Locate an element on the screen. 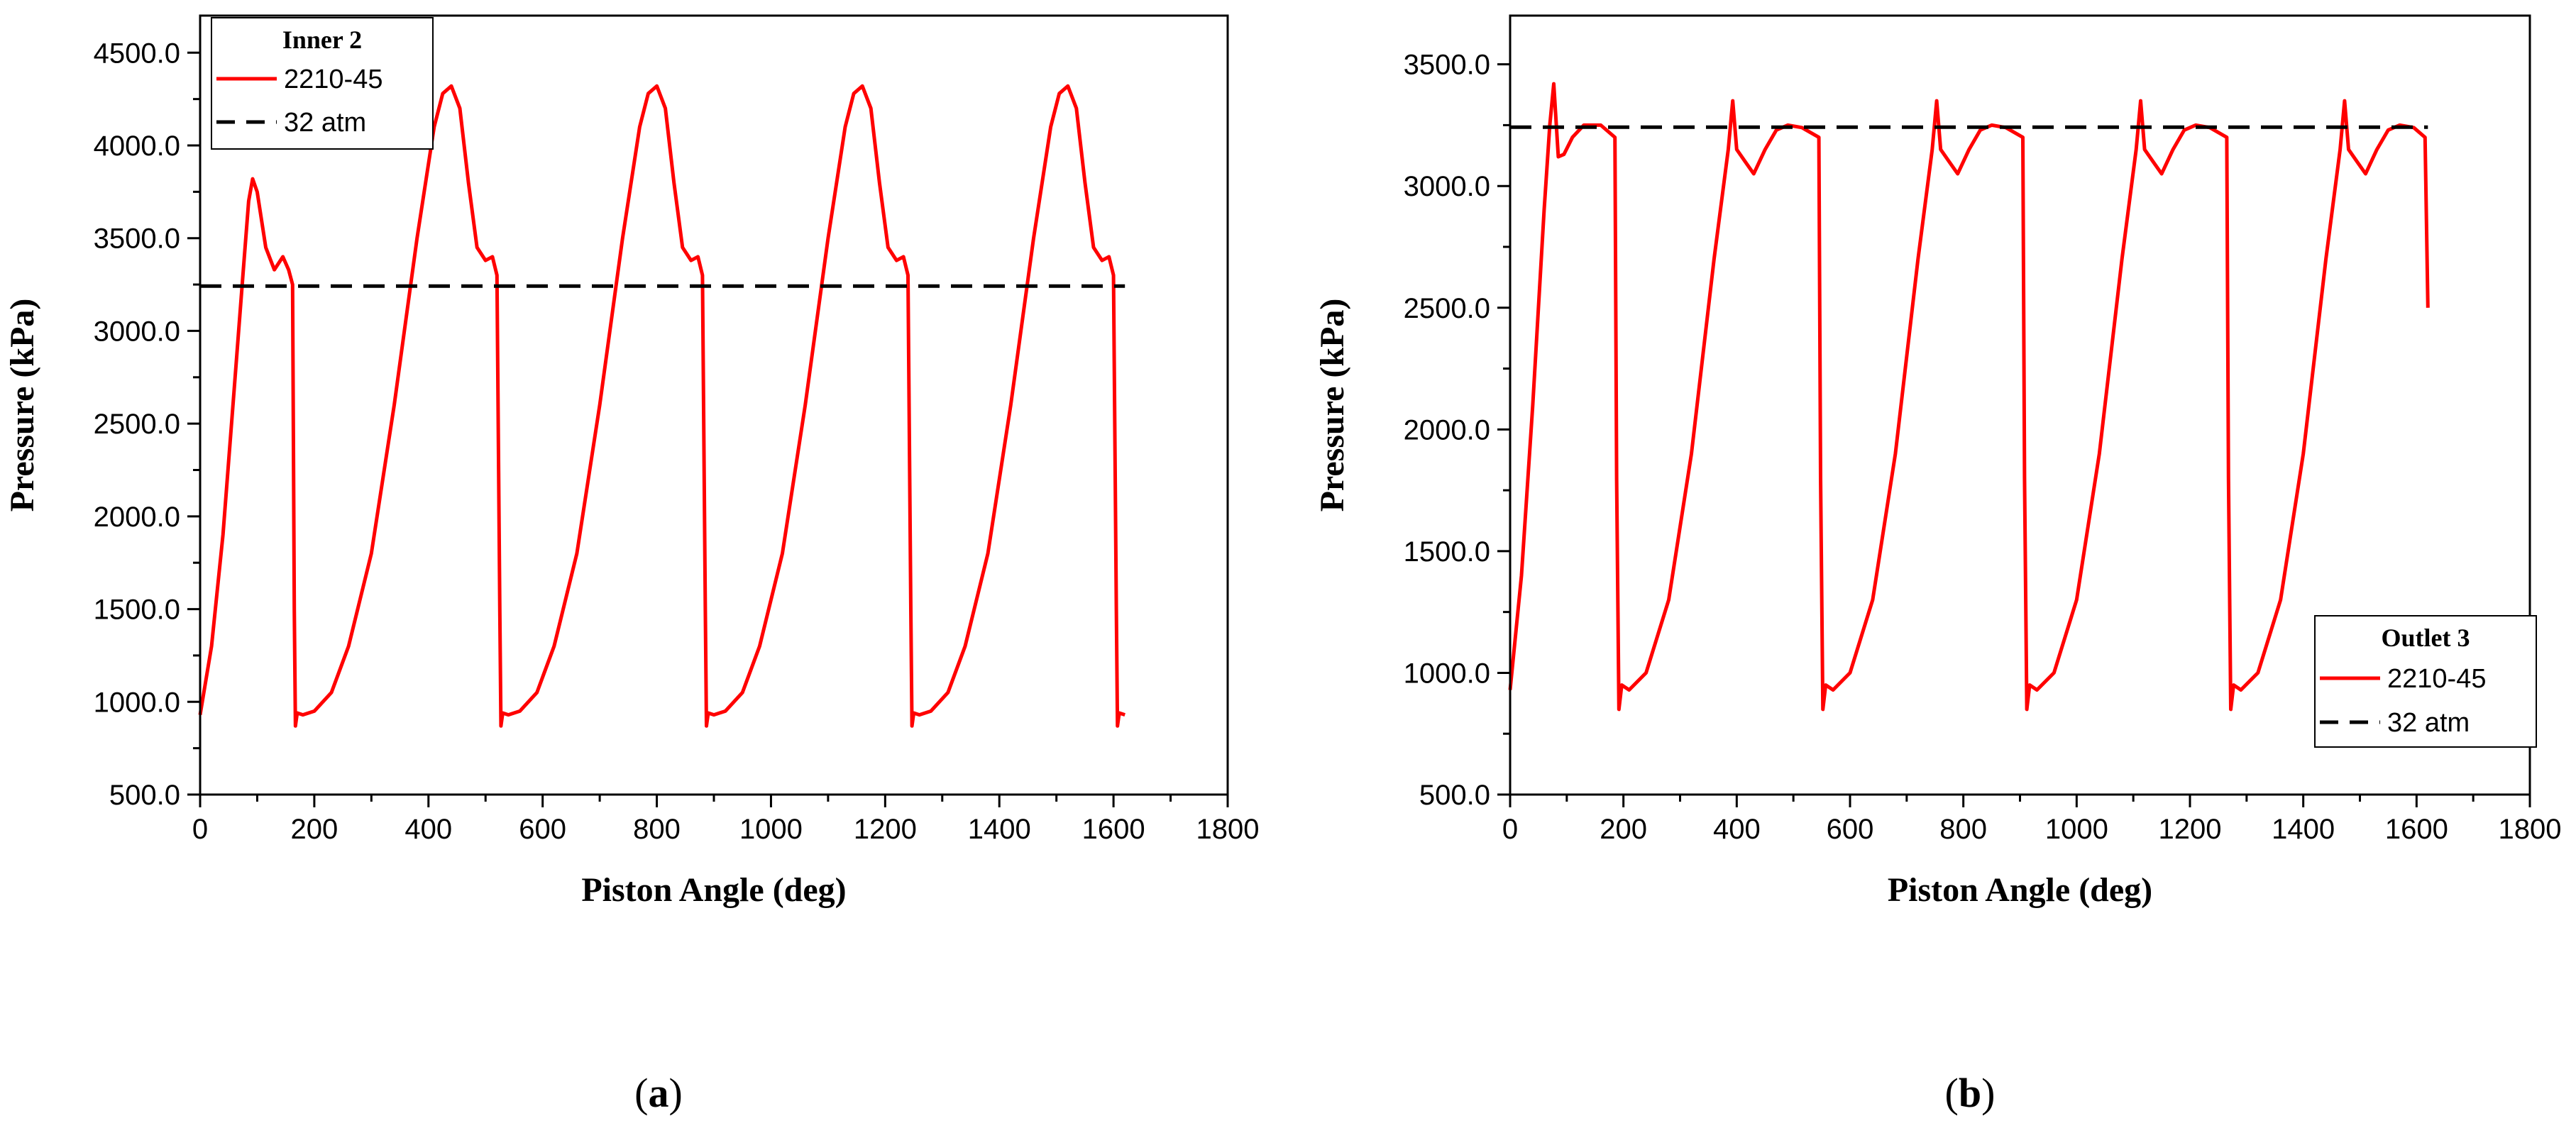  legend-entry-b-1: 2210-45 is located at coordinates (2436, 679).